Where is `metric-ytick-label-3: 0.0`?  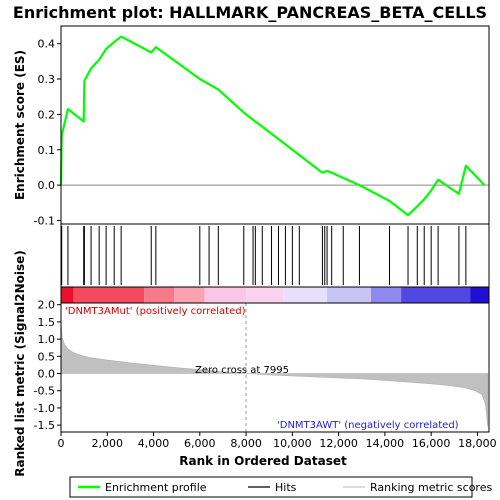 metric-ytick-label-3: 0.0 is located at coordinates (47, 374).